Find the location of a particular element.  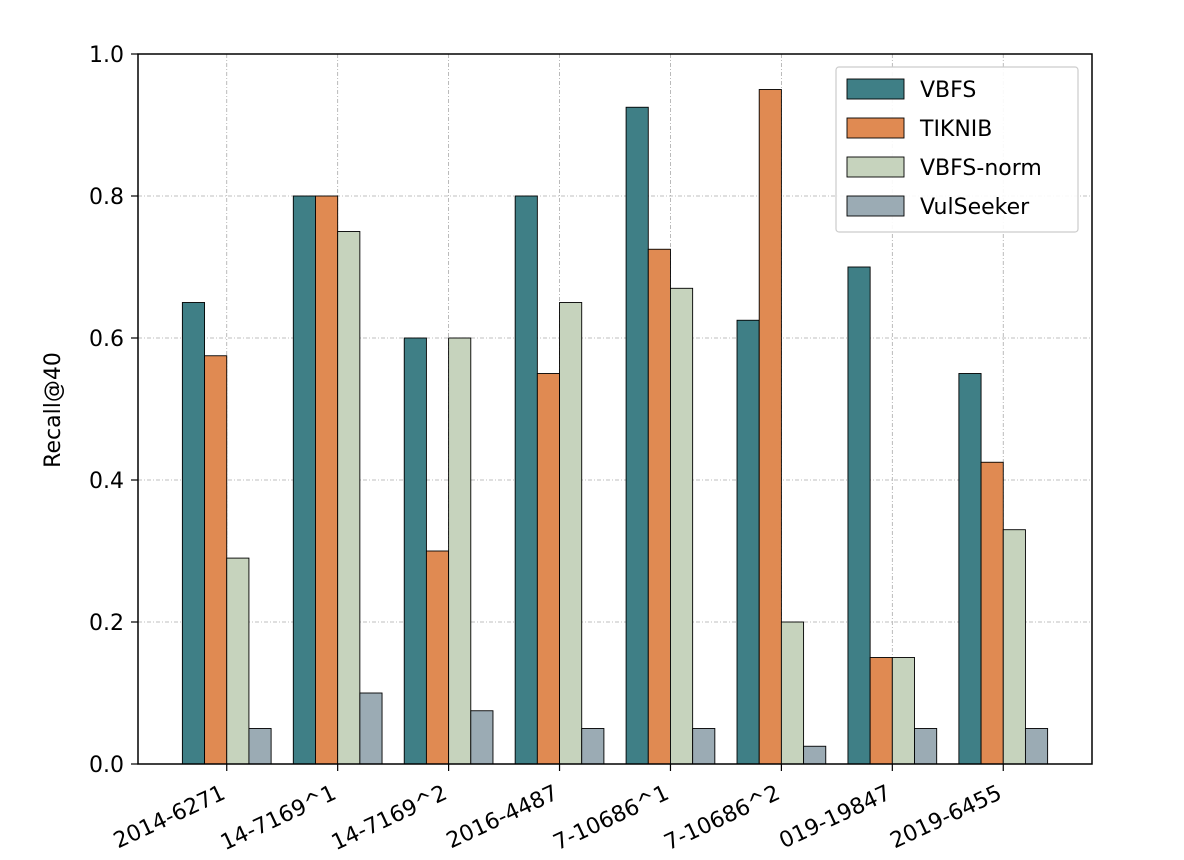

x-tick-label: 7-10686^1 is located at coordinates (611, 818).